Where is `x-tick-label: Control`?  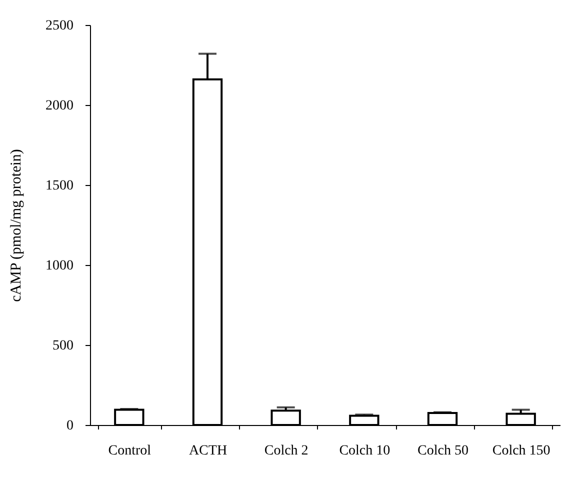
x-tick-label: Control is located at coordinates (130, 451).